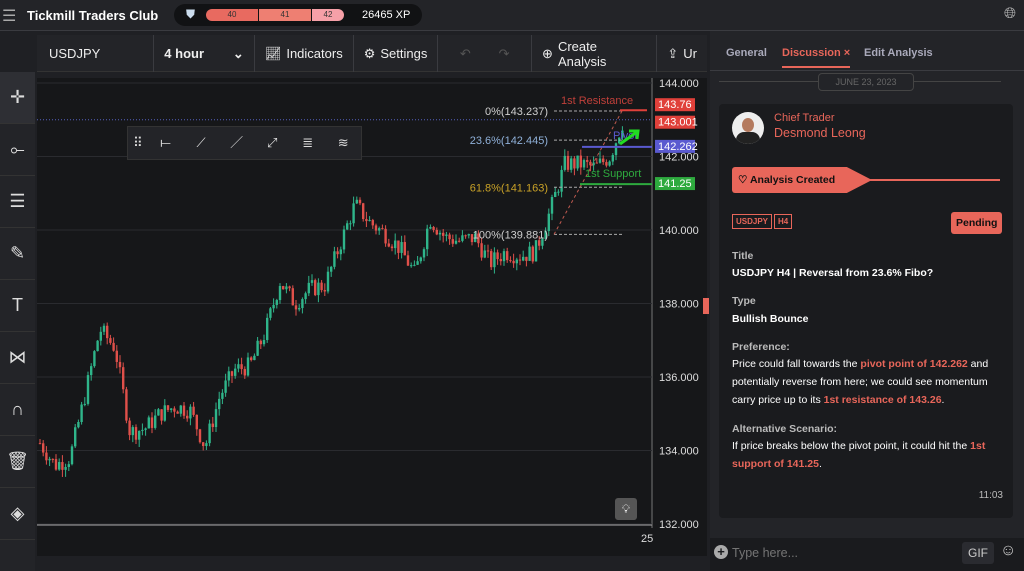 This screenshot has height=571, width=1024. What do you see at coordinates (272, 142) in the screenshot?
I see `extended-line-icon: ⤢` at bounding box center [272, 142].